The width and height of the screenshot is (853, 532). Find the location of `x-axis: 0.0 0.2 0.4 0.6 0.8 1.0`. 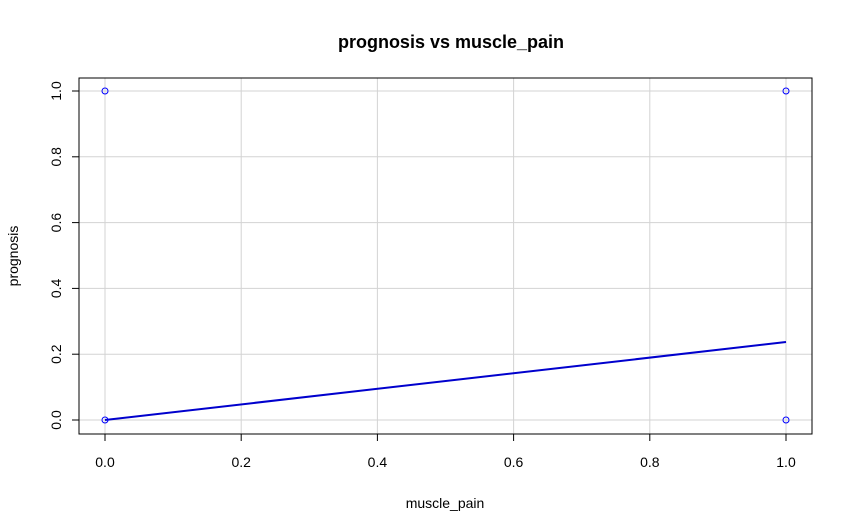

x-axis: 0.0 0.2 0.4 0.6 0.8 1.0 is located at coordinates (445, 452).